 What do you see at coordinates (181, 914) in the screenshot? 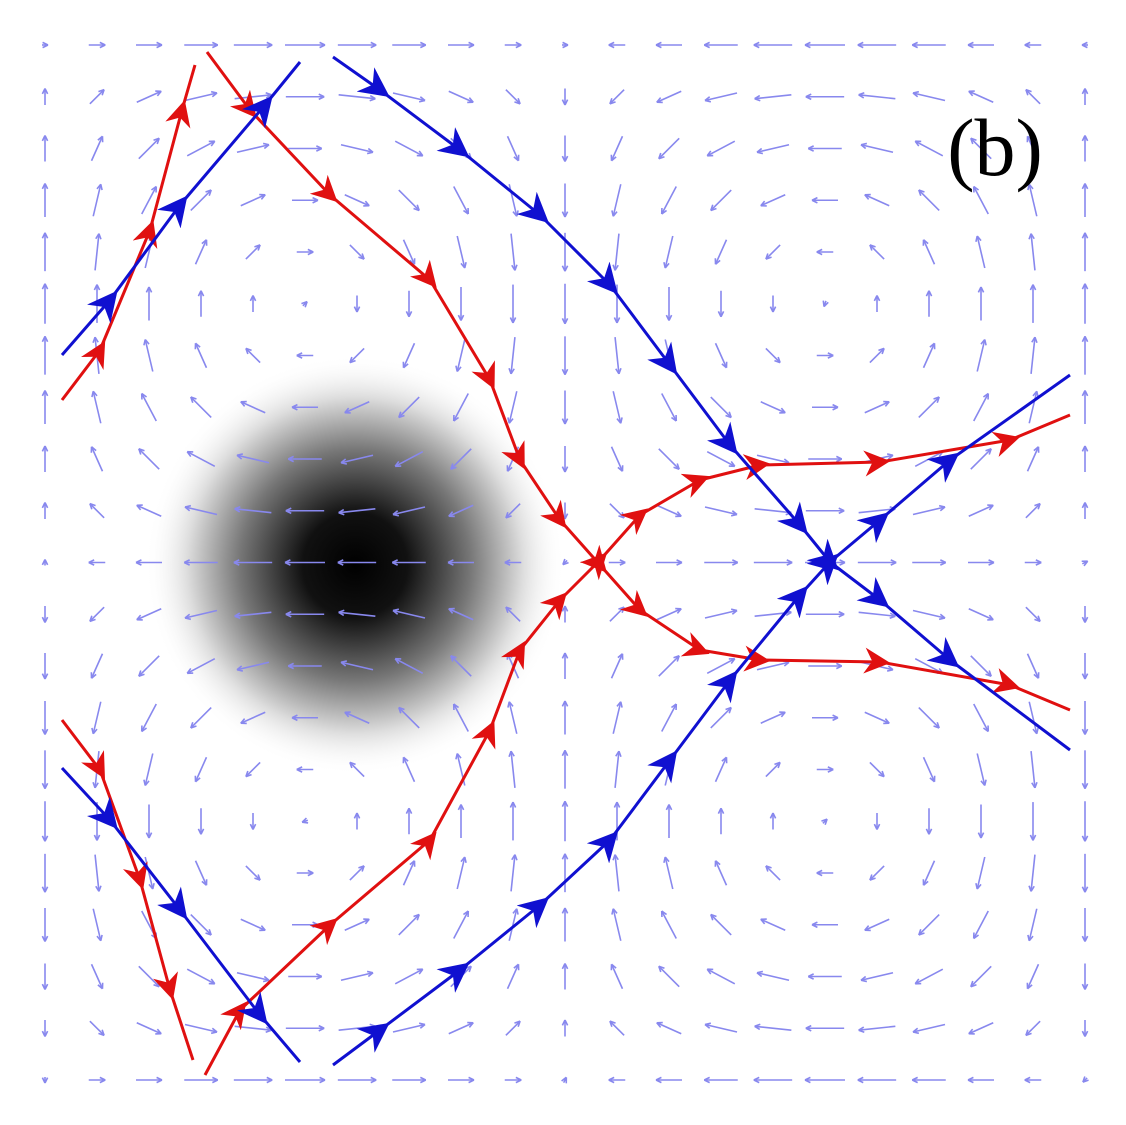
I see `blue-trajectory` at bounding box center [181, 914].